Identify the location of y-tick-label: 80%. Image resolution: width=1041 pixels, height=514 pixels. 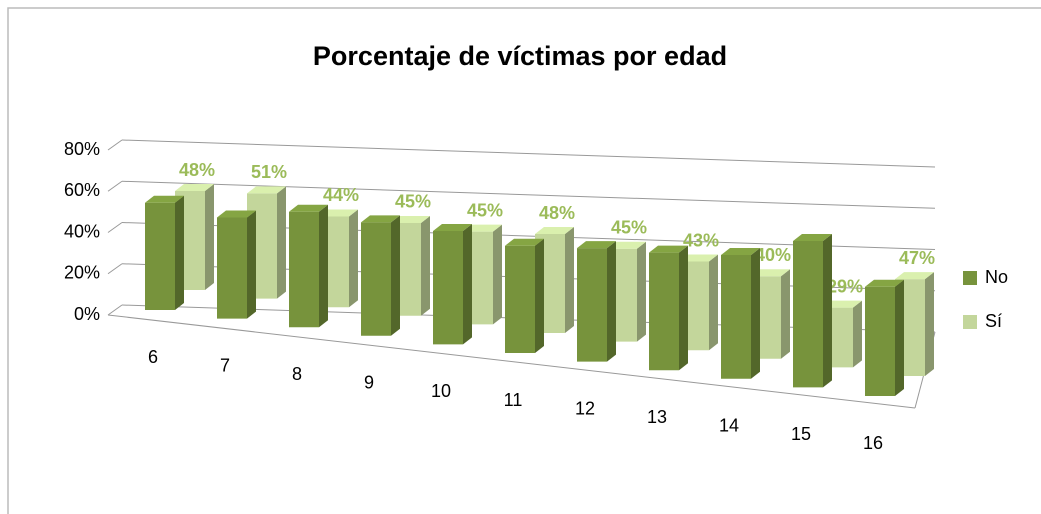
(82, 149).